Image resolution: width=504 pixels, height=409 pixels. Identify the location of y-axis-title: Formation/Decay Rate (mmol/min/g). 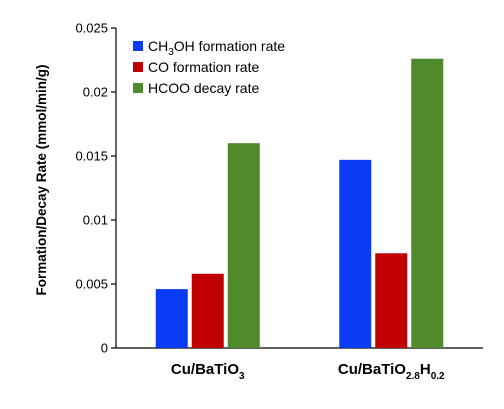
(41, 179).